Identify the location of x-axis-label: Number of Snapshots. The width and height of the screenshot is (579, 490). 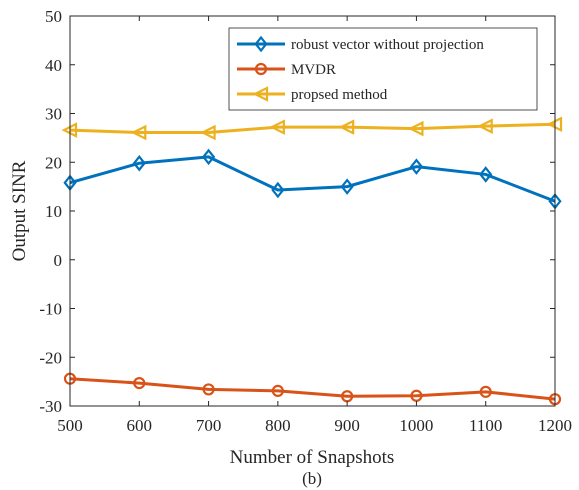
(312, 457).